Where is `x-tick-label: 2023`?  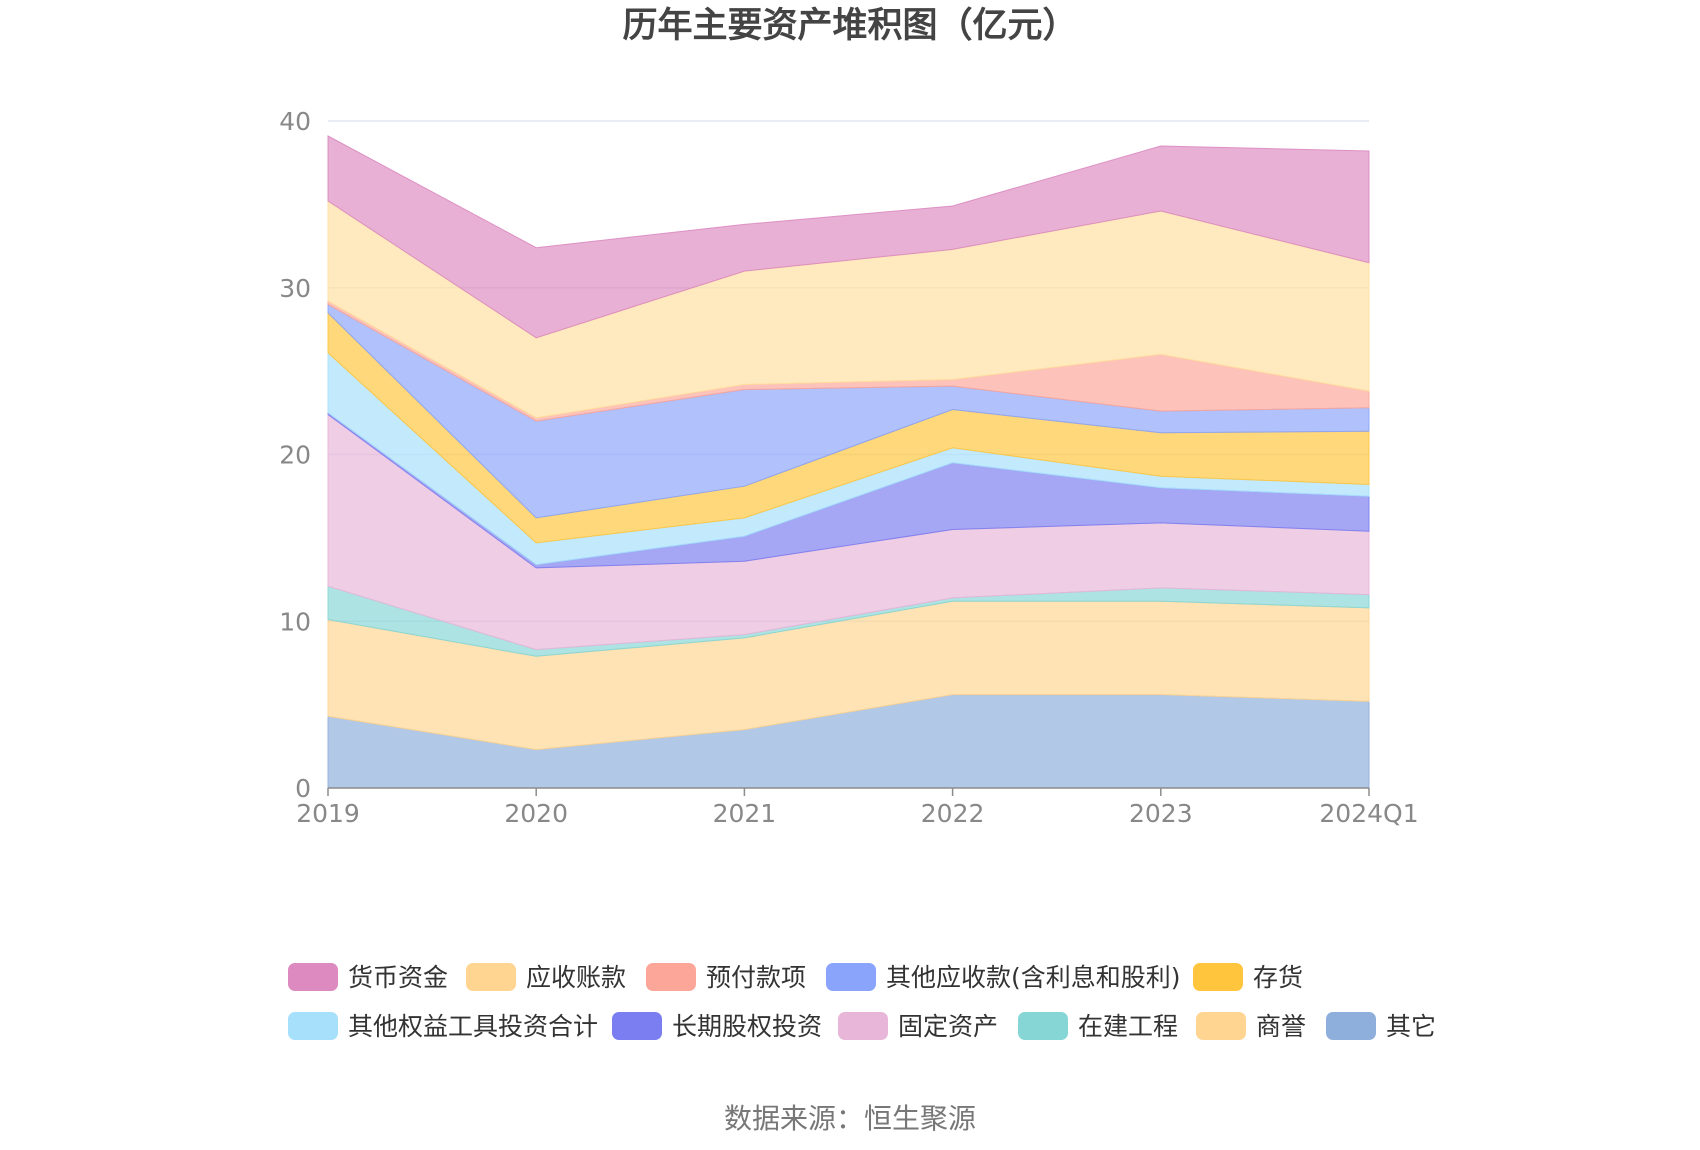
x-tick-label: 2023 is located at coordinates (1161, 813).